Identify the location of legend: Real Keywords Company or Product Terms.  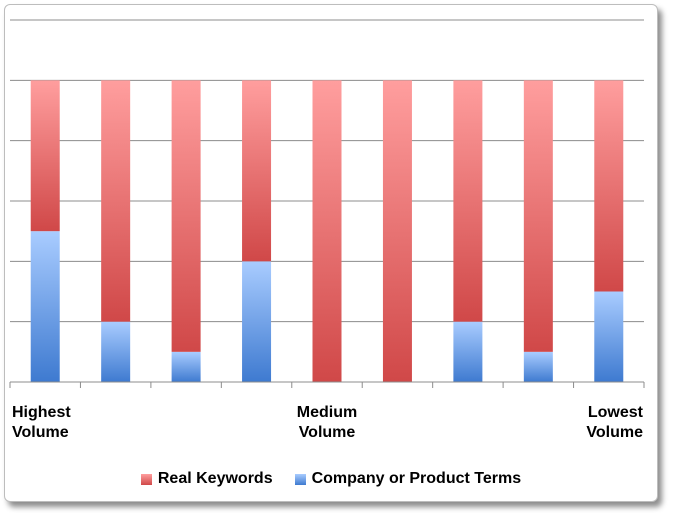
(331, 479).